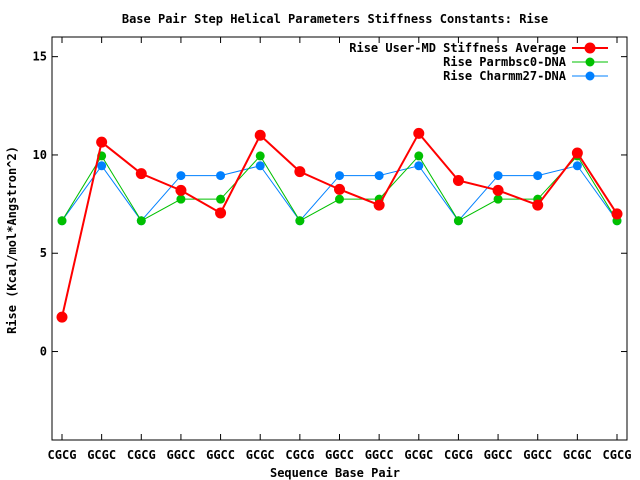  What do you see at coordinates (40, 57) in the screenshot?
I see `y-tick-label: 15` at bounding box center [40, 57].